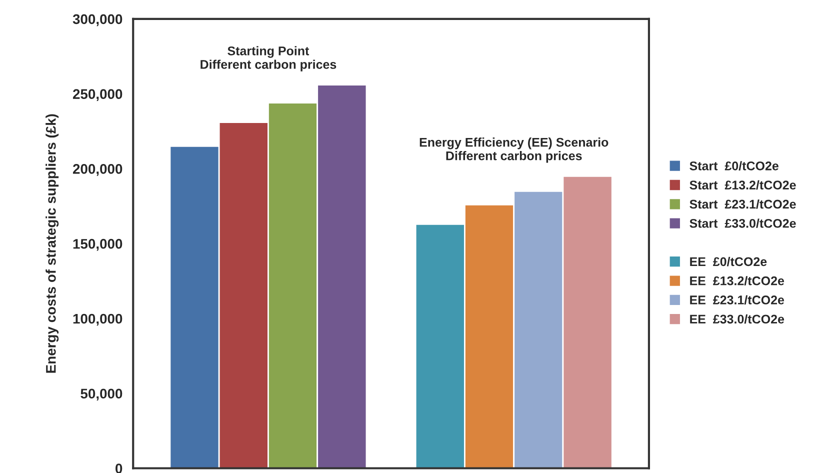  What do you see at coordinates (119, 468) in the screenshot?
I see `y-tick-label: 0` at bounding box center [119, 468].